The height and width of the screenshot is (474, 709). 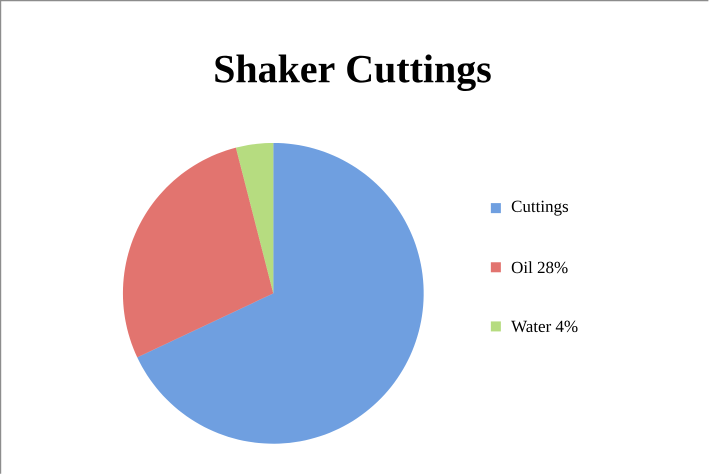 I want to click on chart-title: Shaker Cuttings, so click(x=353, y=72).